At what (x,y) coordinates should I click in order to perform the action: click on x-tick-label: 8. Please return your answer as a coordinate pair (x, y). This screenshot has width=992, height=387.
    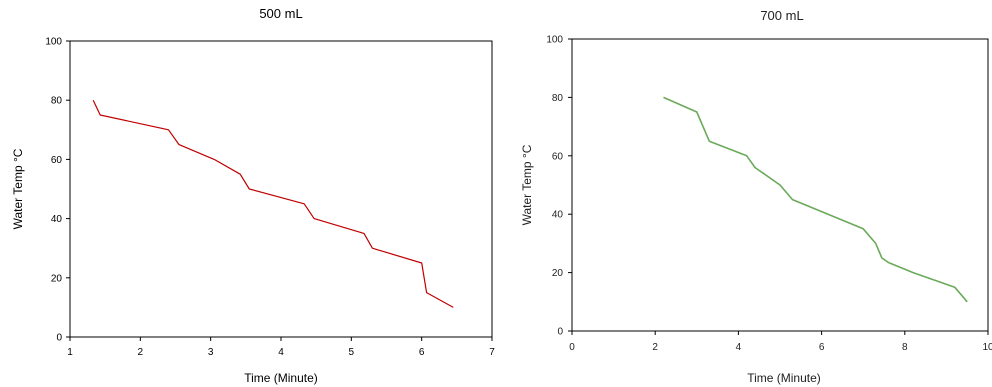
    Looking at the image, I should click on (905, 347).